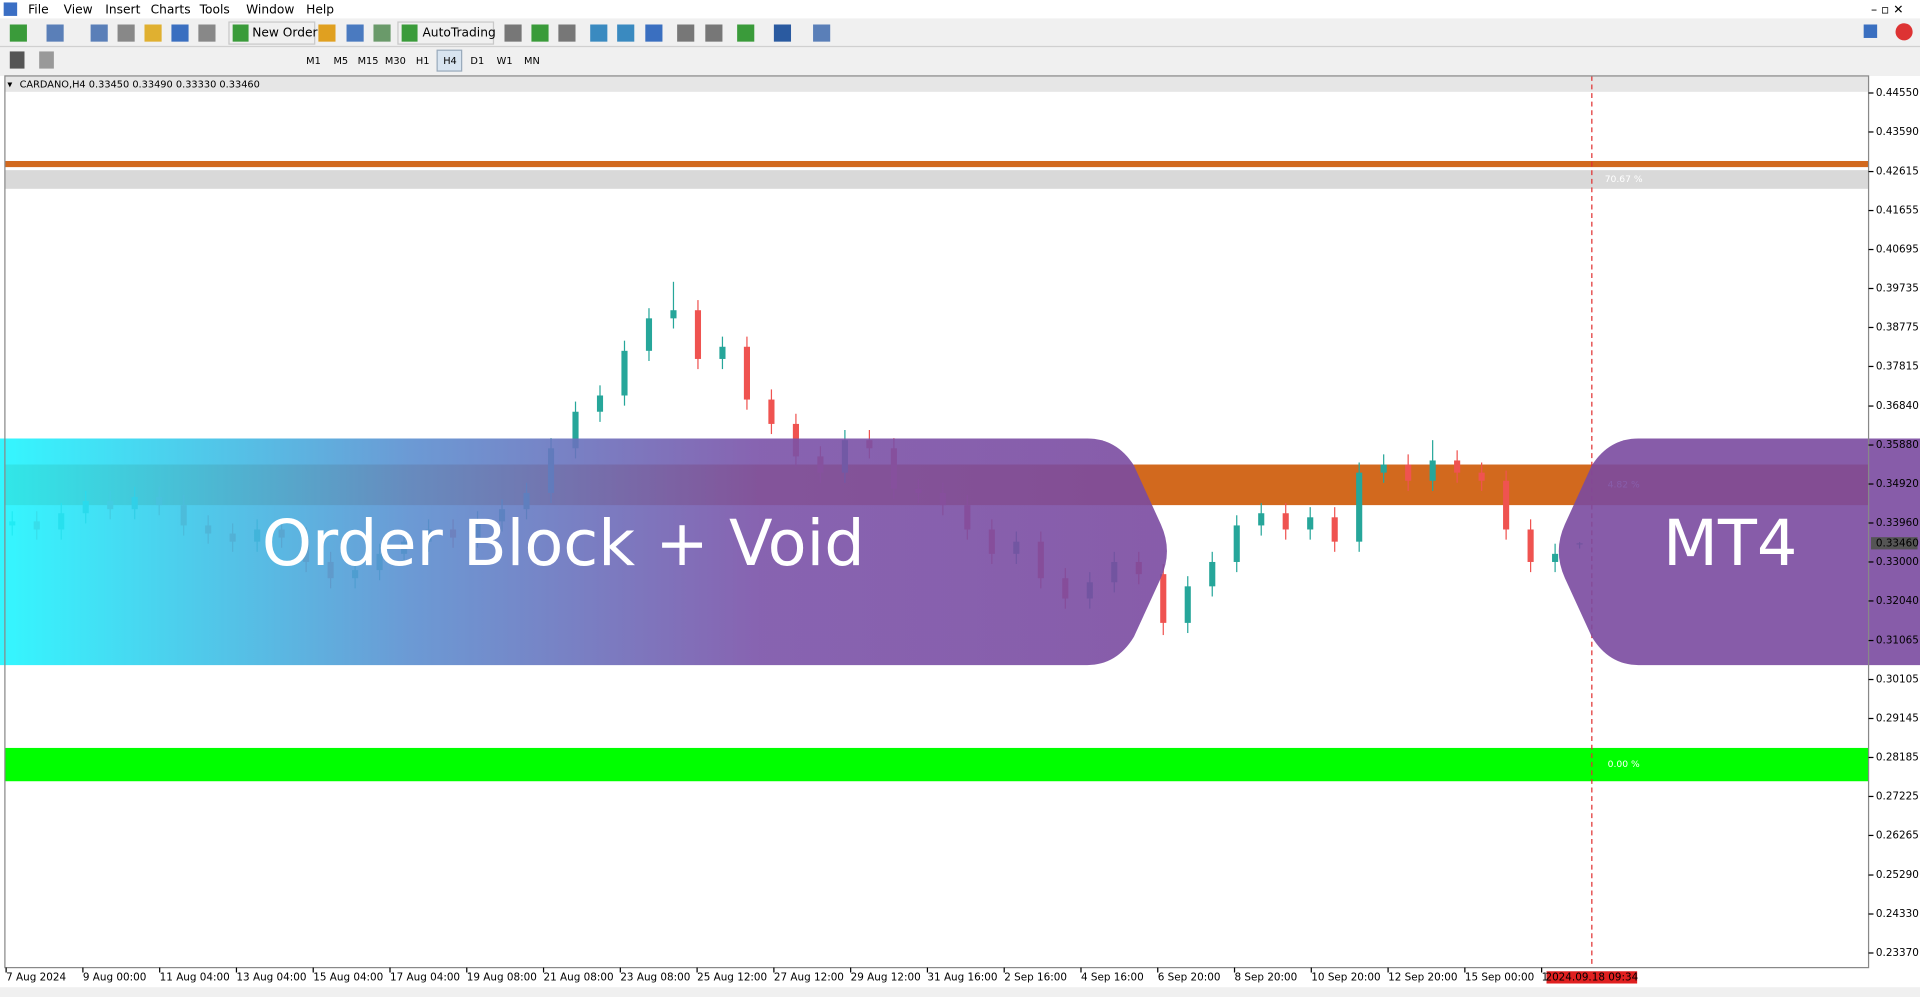 The width and height of the screenshot is (1920, 997). Describe the element at coordinates (962, 977) in the screenshot. I see `x-tick-label: 31 Aug 16:00` at that location.